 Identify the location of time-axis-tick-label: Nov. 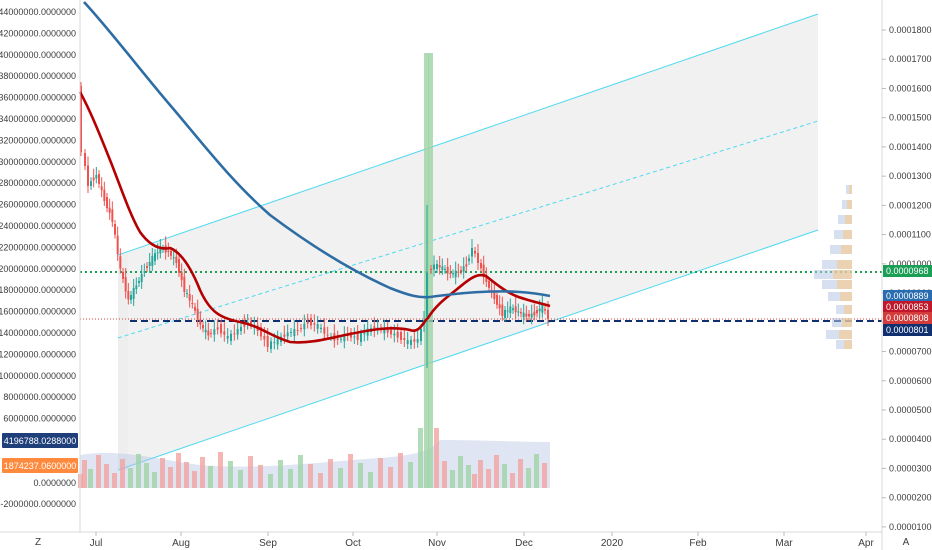
(437, 543).